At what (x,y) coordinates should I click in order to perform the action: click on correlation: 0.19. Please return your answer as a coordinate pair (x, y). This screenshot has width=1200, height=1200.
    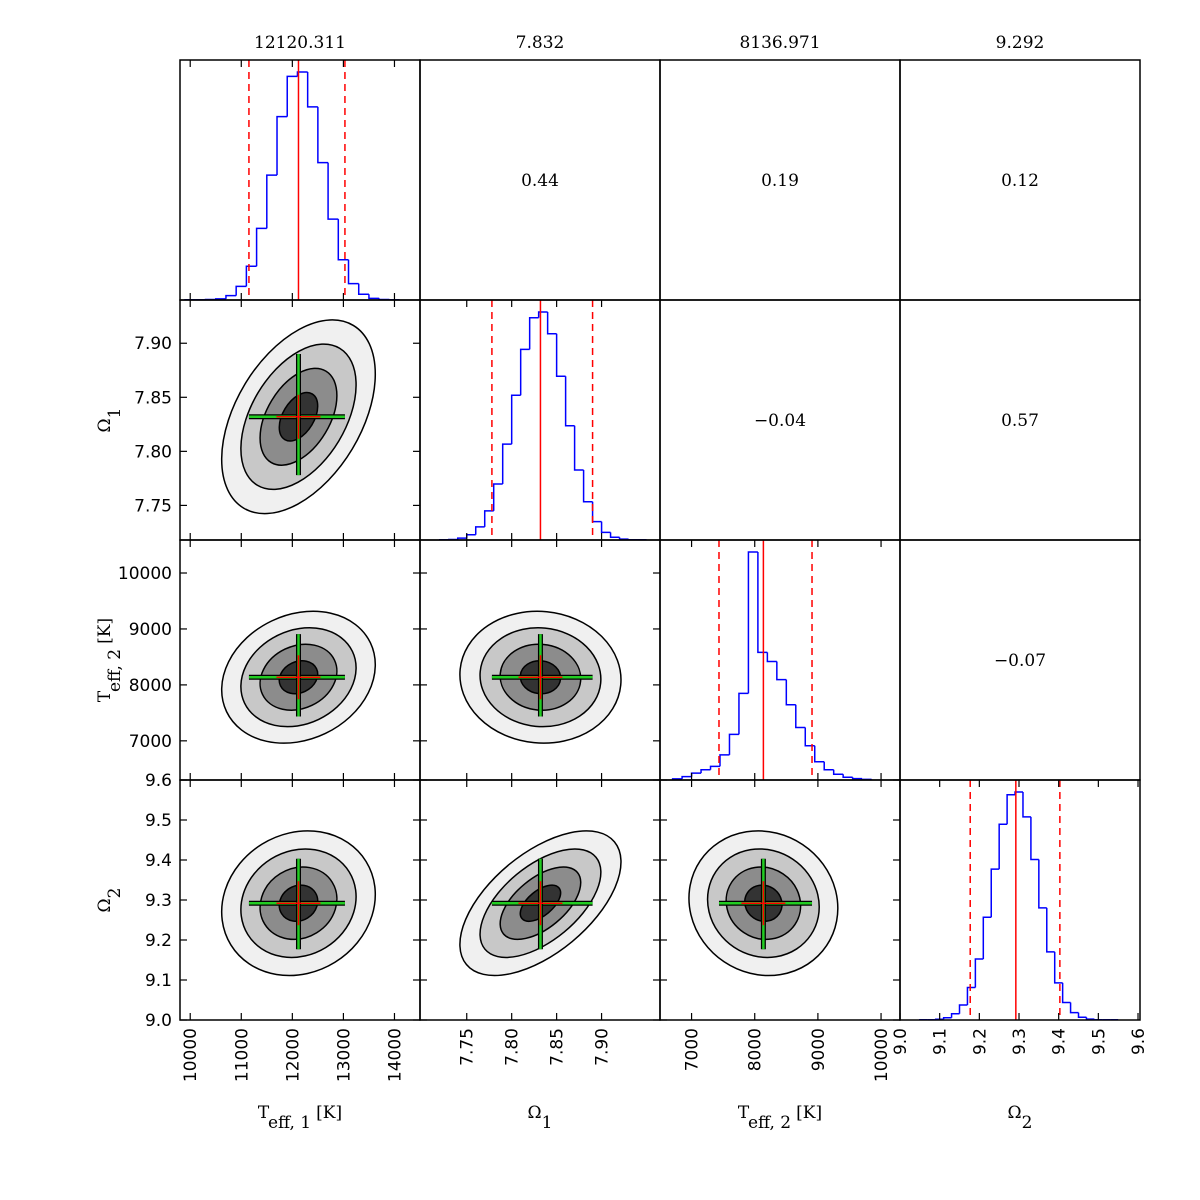
    Looking at the image, I should click on (780, 181).